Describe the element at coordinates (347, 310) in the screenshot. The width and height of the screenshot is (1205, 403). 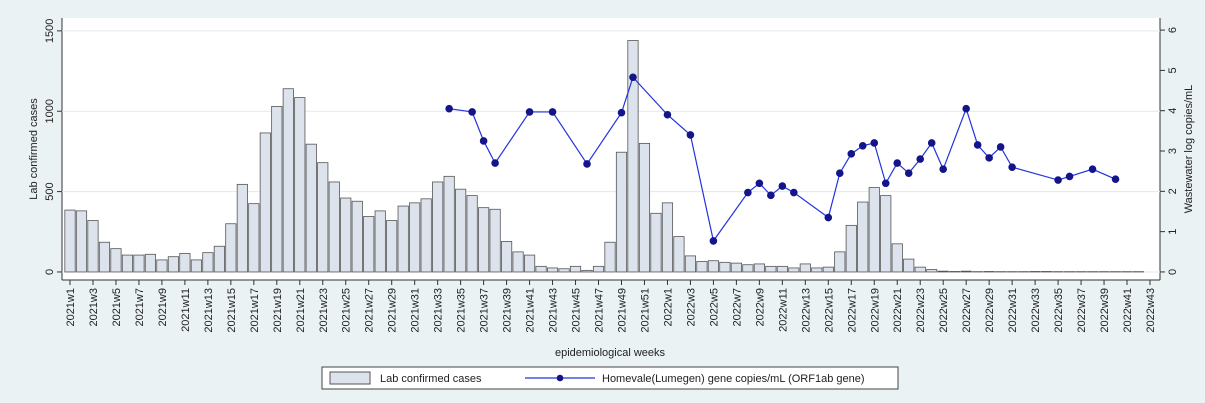
I see `x-tick-label: 2021w25` at that location.